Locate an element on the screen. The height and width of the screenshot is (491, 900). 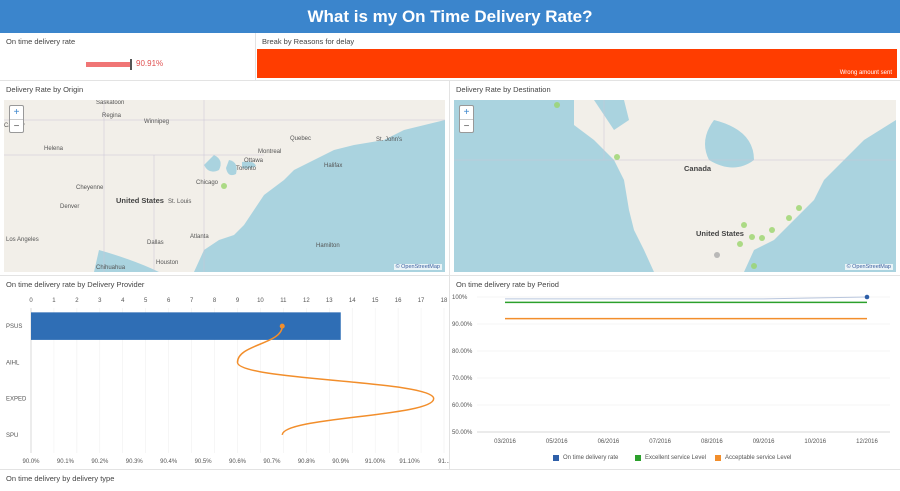
city-label: Helena is located at coordinates (54, 149).